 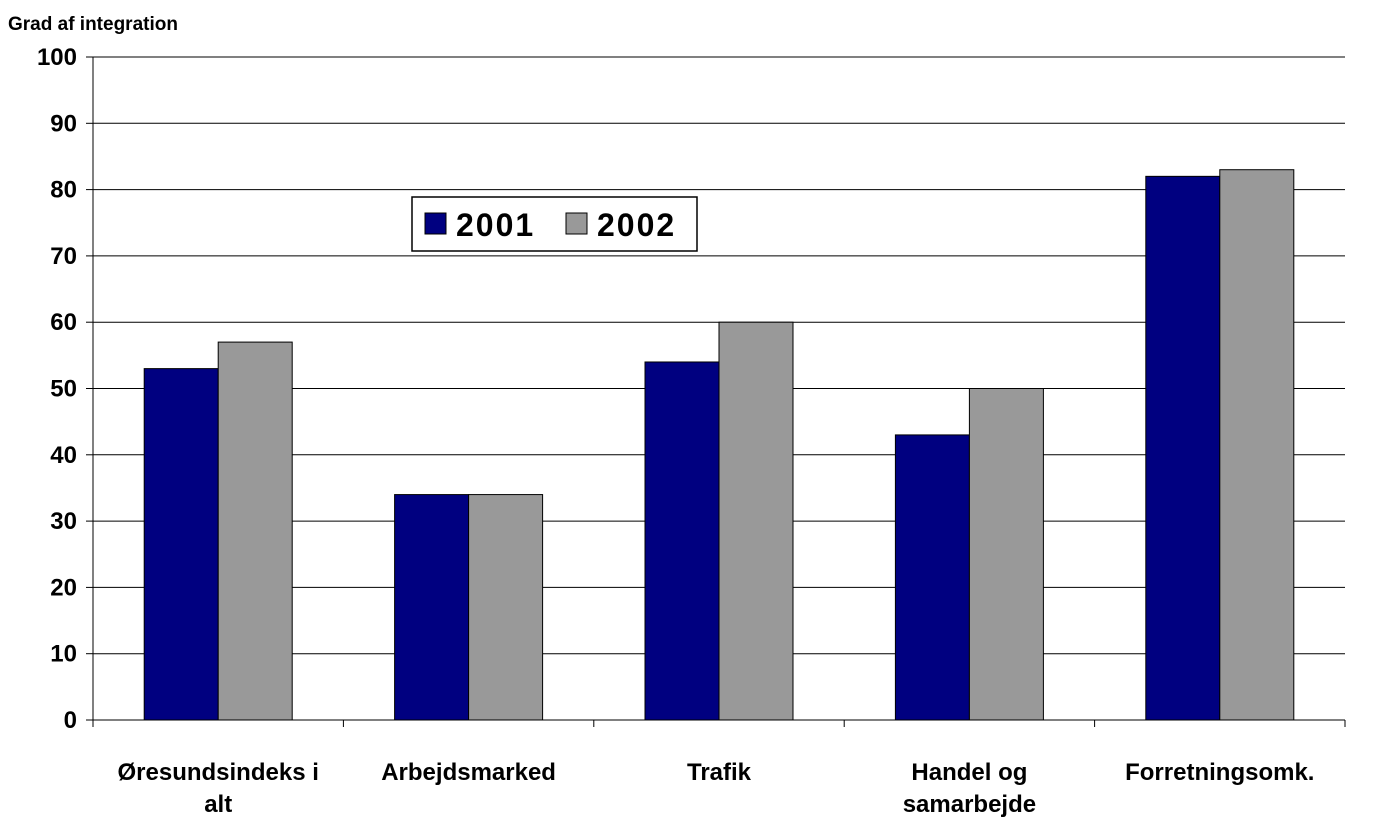 I want to click on legend-label-2002: 2002, so click(x=636, y=225).